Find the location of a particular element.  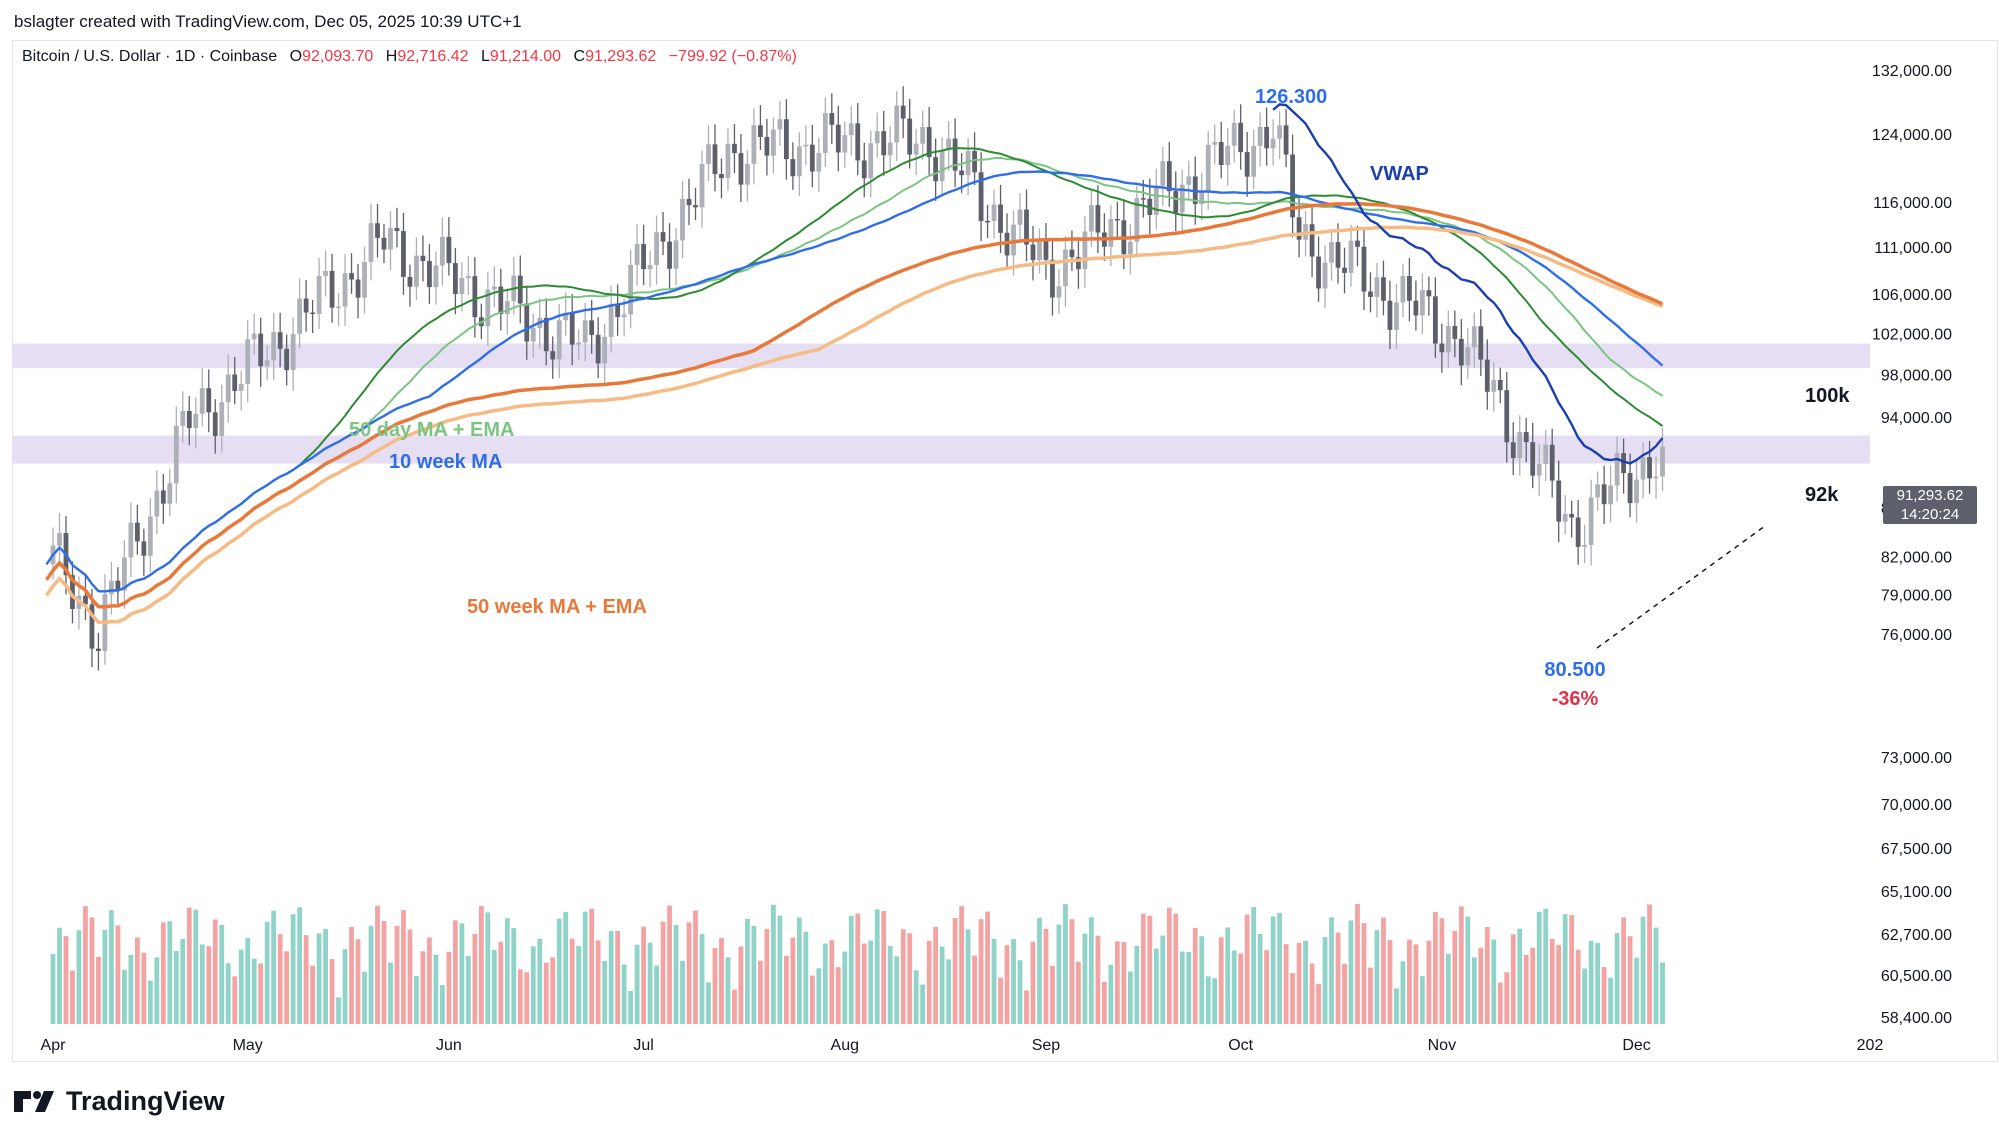

y-tick-label: 60,500.00 is located at coordinates (1916, 976).